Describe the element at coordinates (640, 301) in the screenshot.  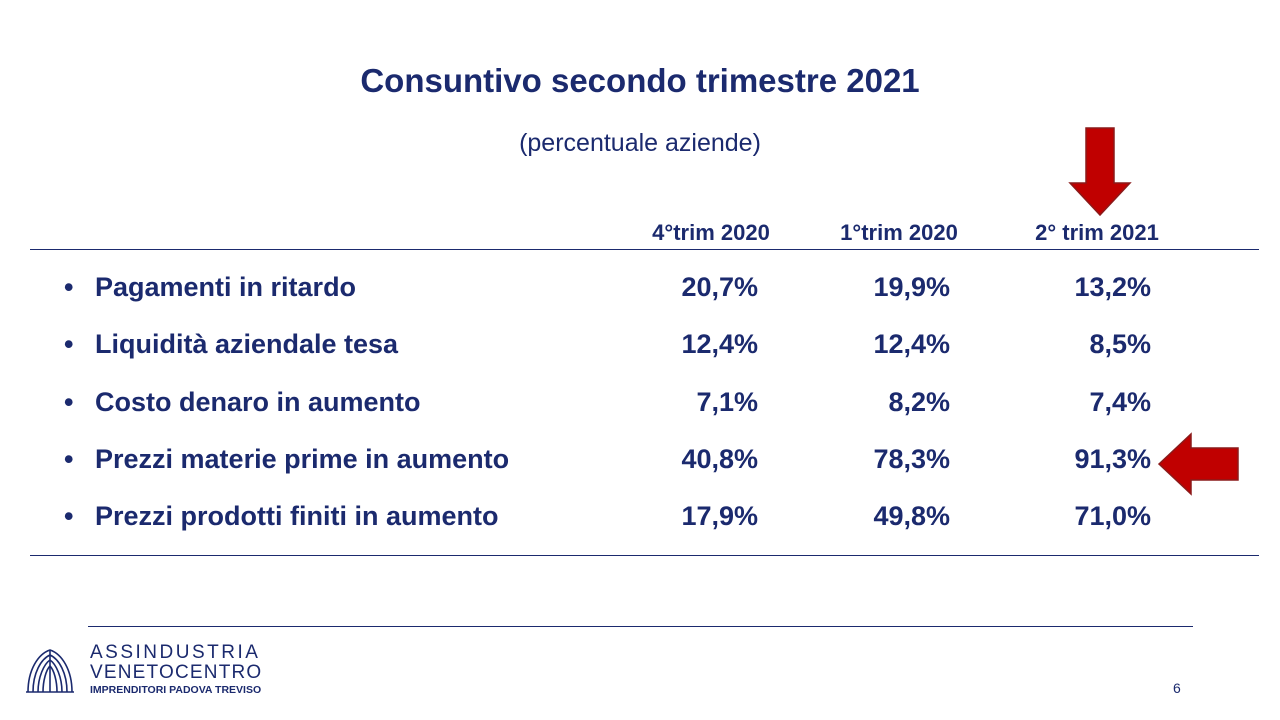
I see `table-row: • Pagamenti in ritardo 20,7% 19,9% 13,2%` at that location.